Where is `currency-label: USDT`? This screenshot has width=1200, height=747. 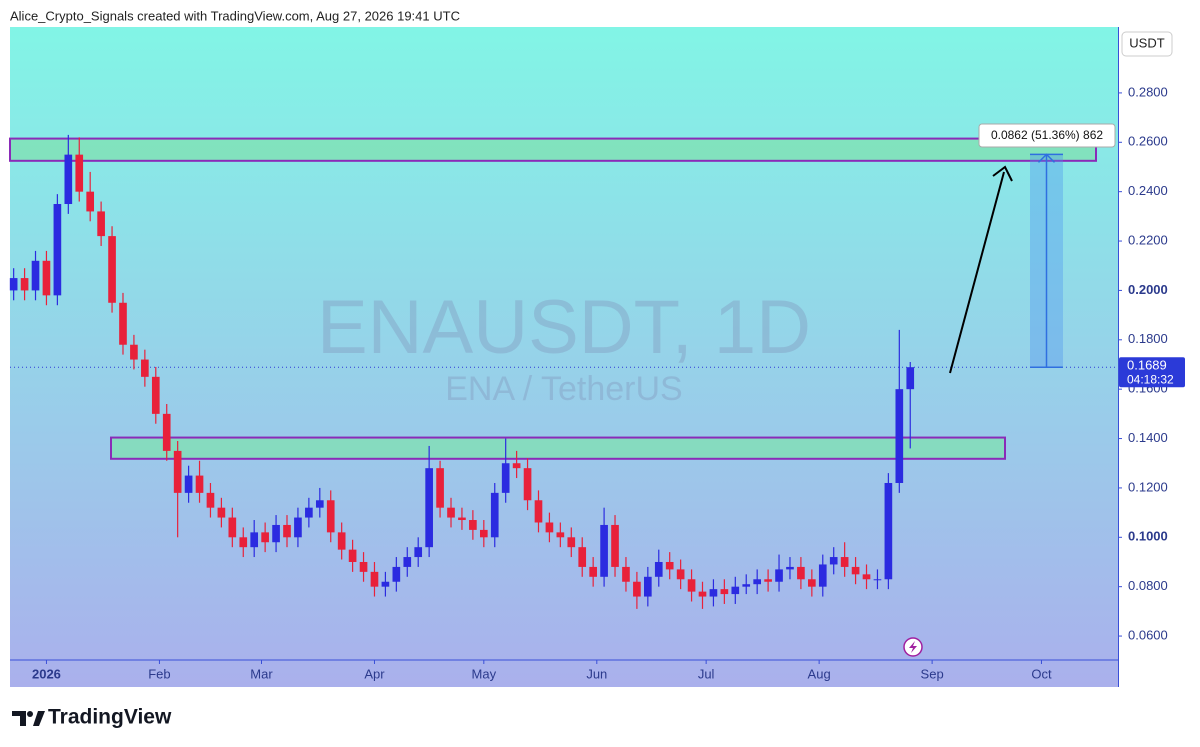
currency-label: USDT is located at coordinates (1146, 42).